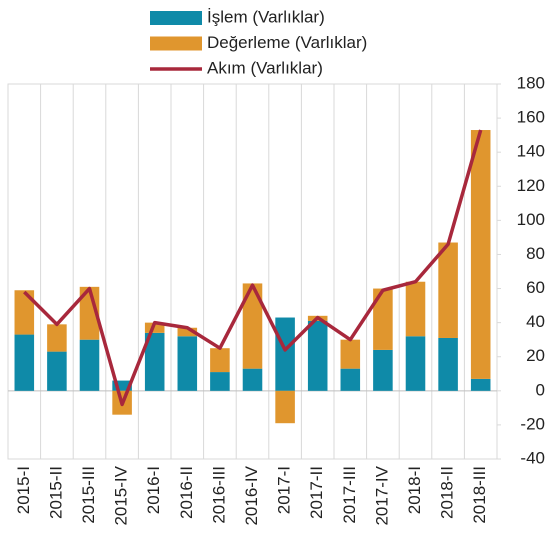 The image size is (547, 546). Describe the element at coordinates (55, 492) in the screenshot. I see `x-tick-label: 2015-II` at that location.